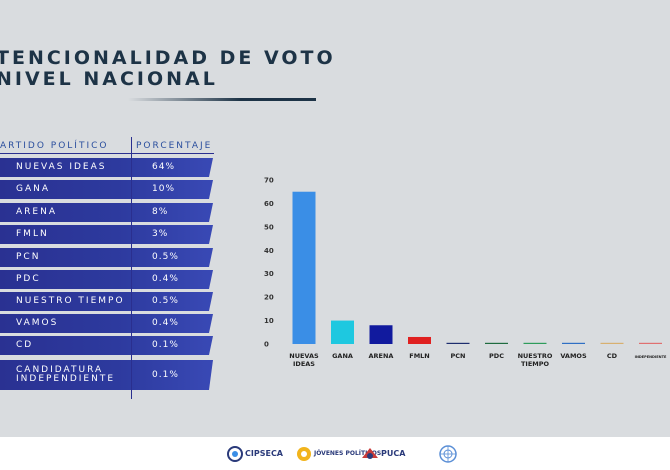 The image size is (670, 470). What do you see at coordinates (269, 321) in the screenshot?
I see `y-tick-label: 10` at bounding box center [269, 321].